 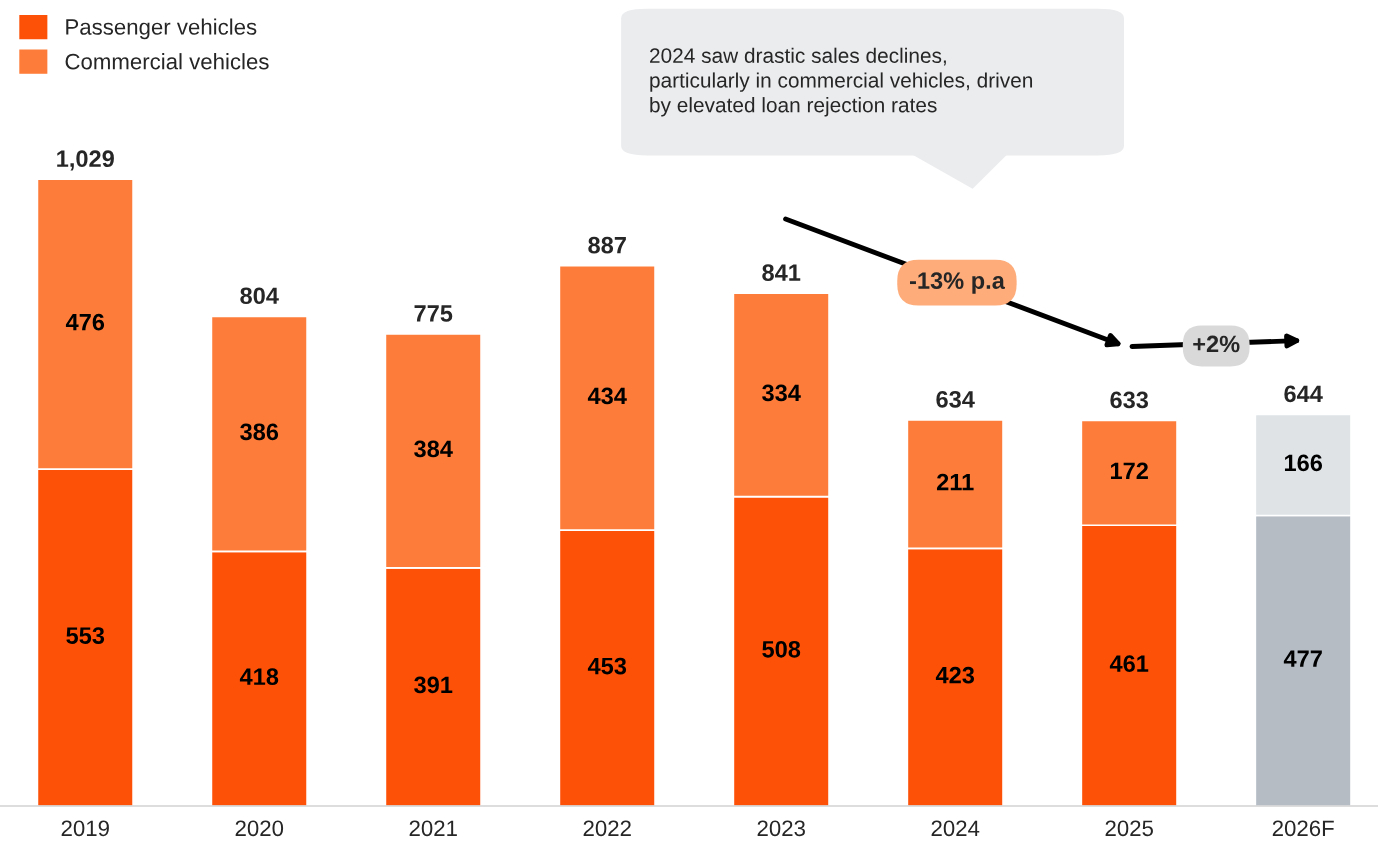 I want to click on x-tick-label: 2023, so click(x=781, y=828).